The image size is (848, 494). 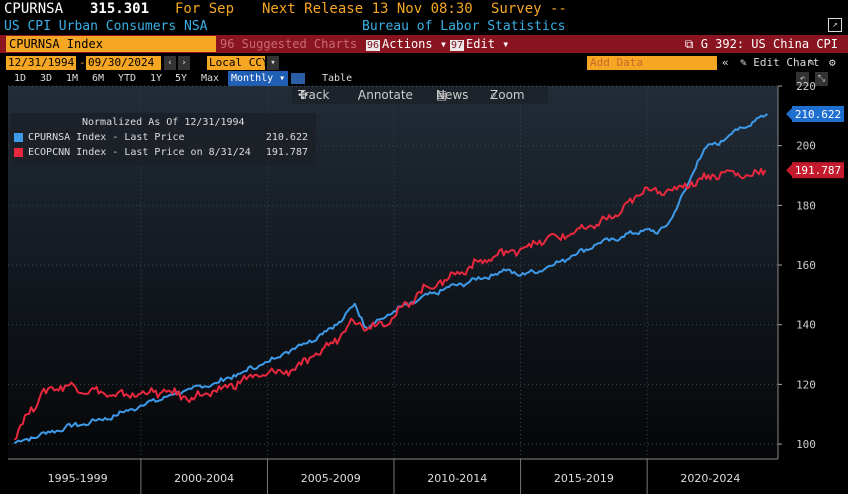 What do you see at coordinates (163, 122) in the screenshot?
I see `legend-title: Normalized As Of 12/31/1994` at bounding box center [163, 122].